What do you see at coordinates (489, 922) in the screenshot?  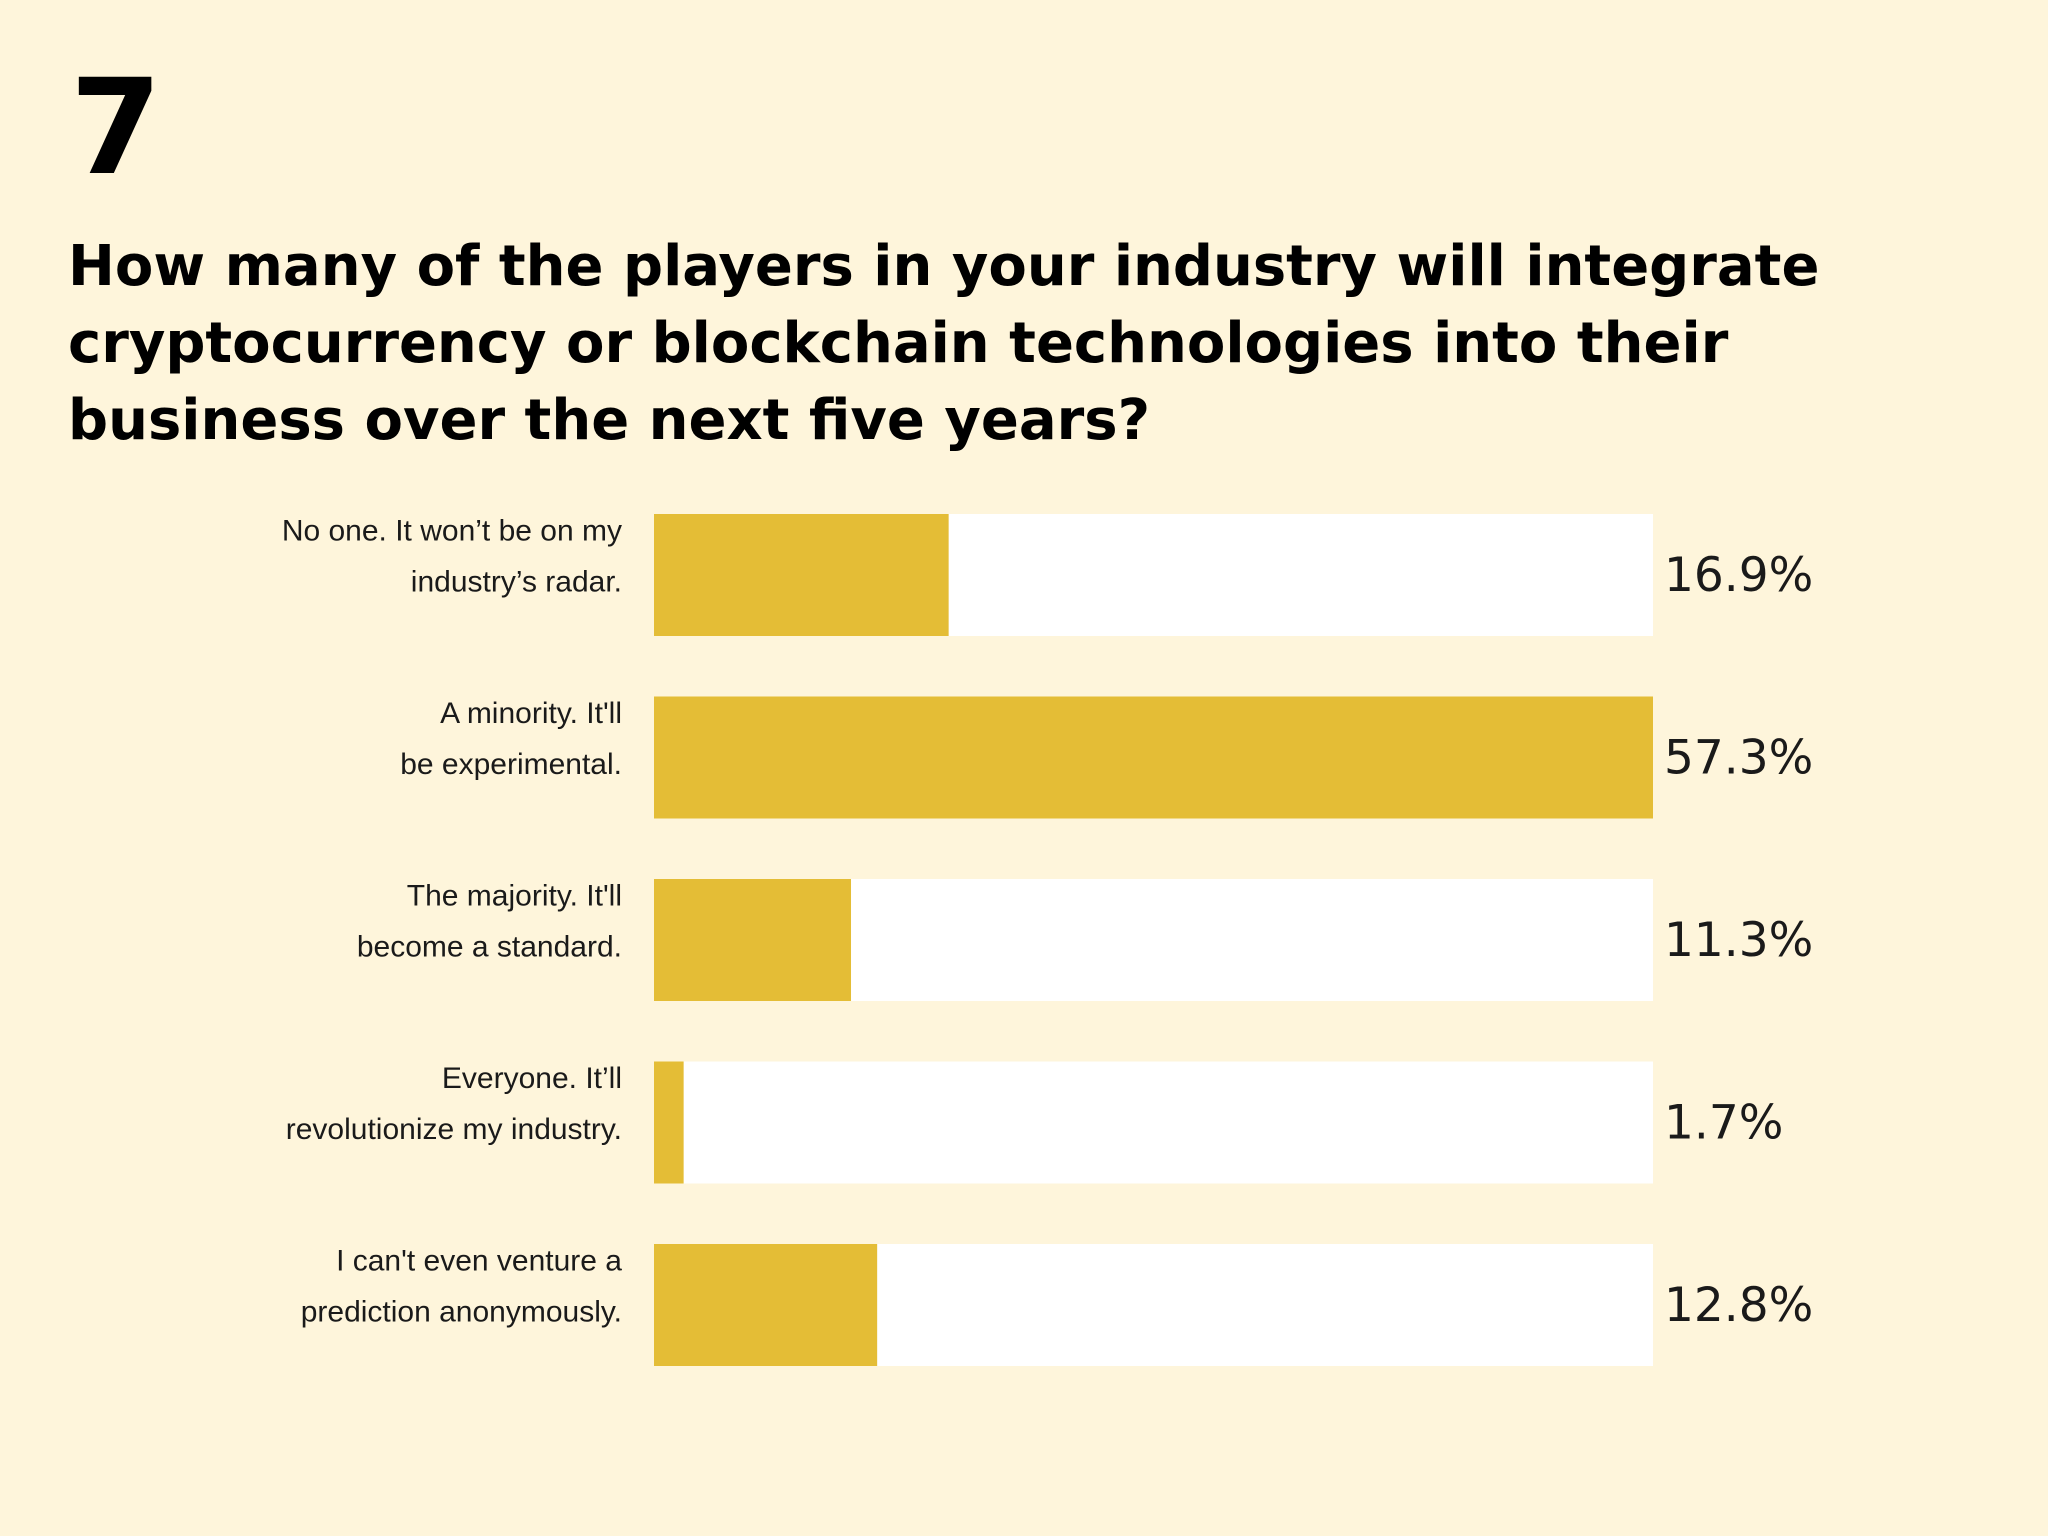 I see `category-label-3: The majority. It'll become a standard.` at bounding box center [489, 922].